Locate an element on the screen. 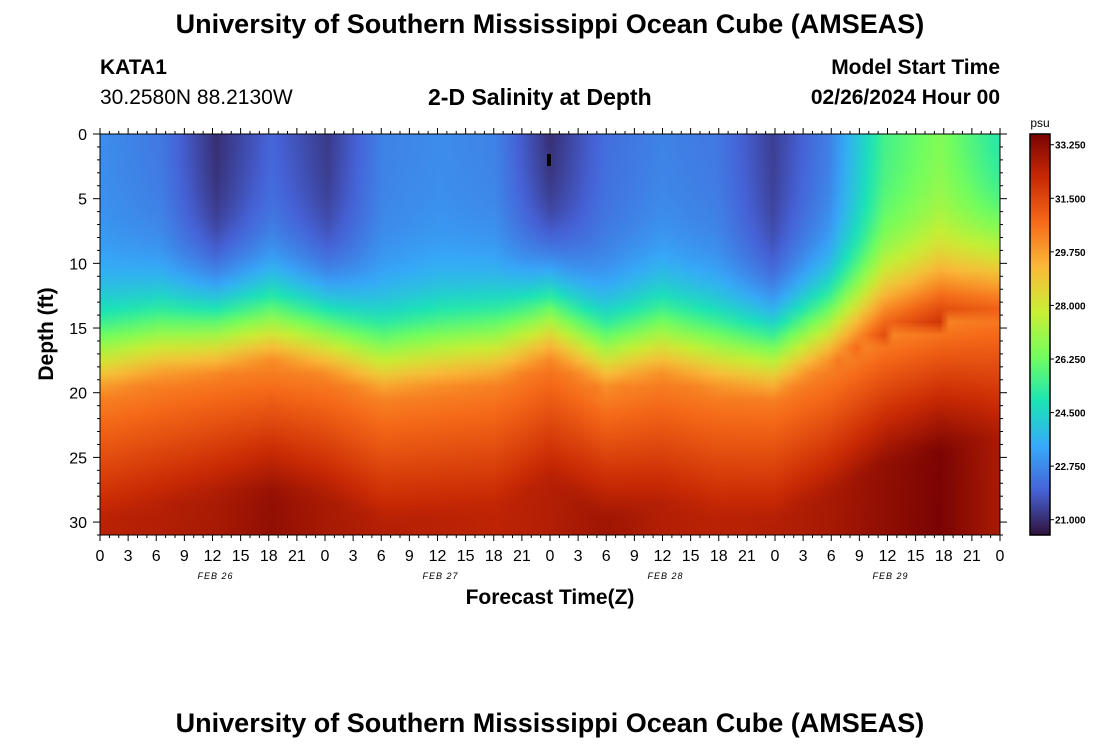 The height and width of the screenshot is (750, 1100). data-marker is located at coordinates (549, 160).